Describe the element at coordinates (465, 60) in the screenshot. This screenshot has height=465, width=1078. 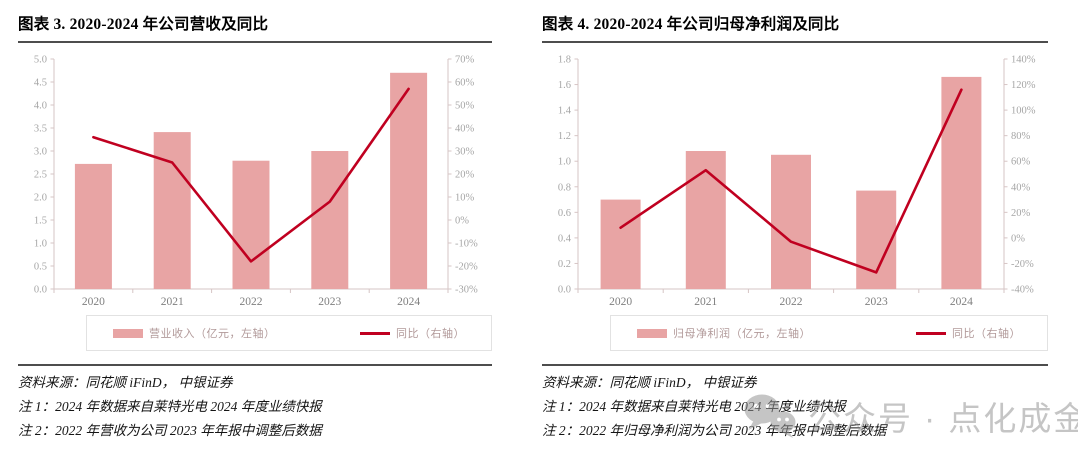
I see `svg-text: 70%` at that location.